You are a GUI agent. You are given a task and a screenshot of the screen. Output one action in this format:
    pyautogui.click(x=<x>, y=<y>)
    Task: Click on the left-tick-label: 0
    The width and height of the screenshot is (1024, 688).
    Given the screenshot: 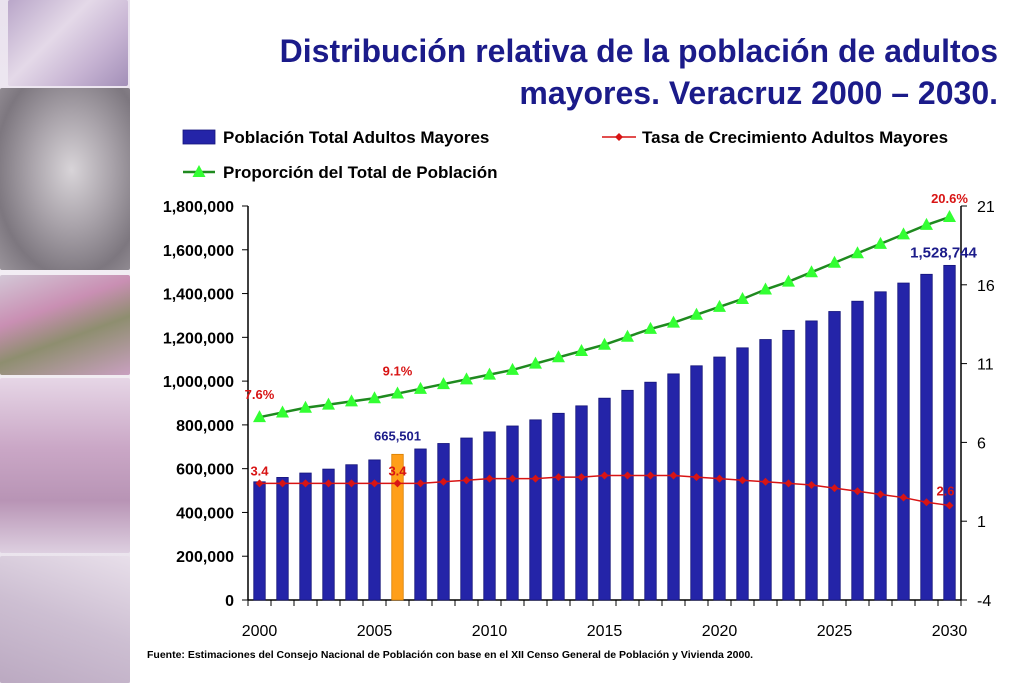 What is the action you would take?
    pyautogui.click(x=229, y=601)
    